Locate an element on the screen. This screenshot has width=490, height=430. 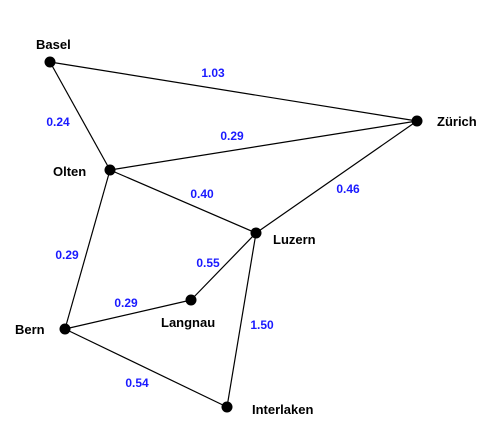
edge-weight-label-zurich-luzern: 0.46 is located at coordinates (348, 189).